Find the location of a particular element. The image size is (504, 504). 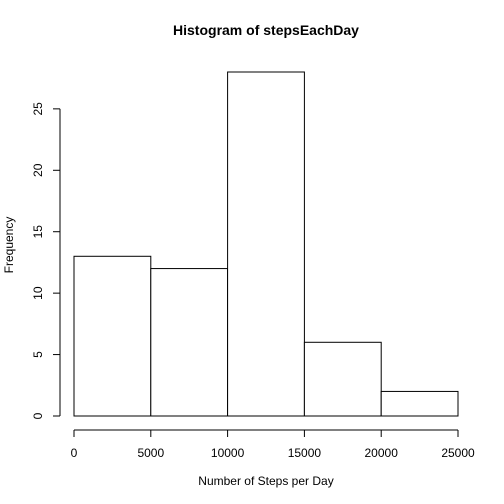

y-tick-label: 20 is located at coordinates (38, 170).